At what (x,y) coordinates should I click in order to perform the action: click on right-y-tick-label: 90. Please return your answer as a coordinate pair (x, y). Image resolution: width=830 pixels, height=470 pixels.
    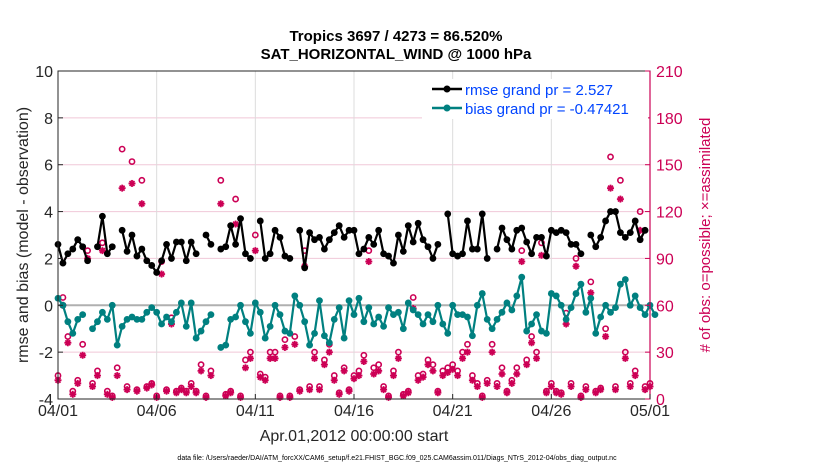
    Looking at the image, I should click on (665, 259).